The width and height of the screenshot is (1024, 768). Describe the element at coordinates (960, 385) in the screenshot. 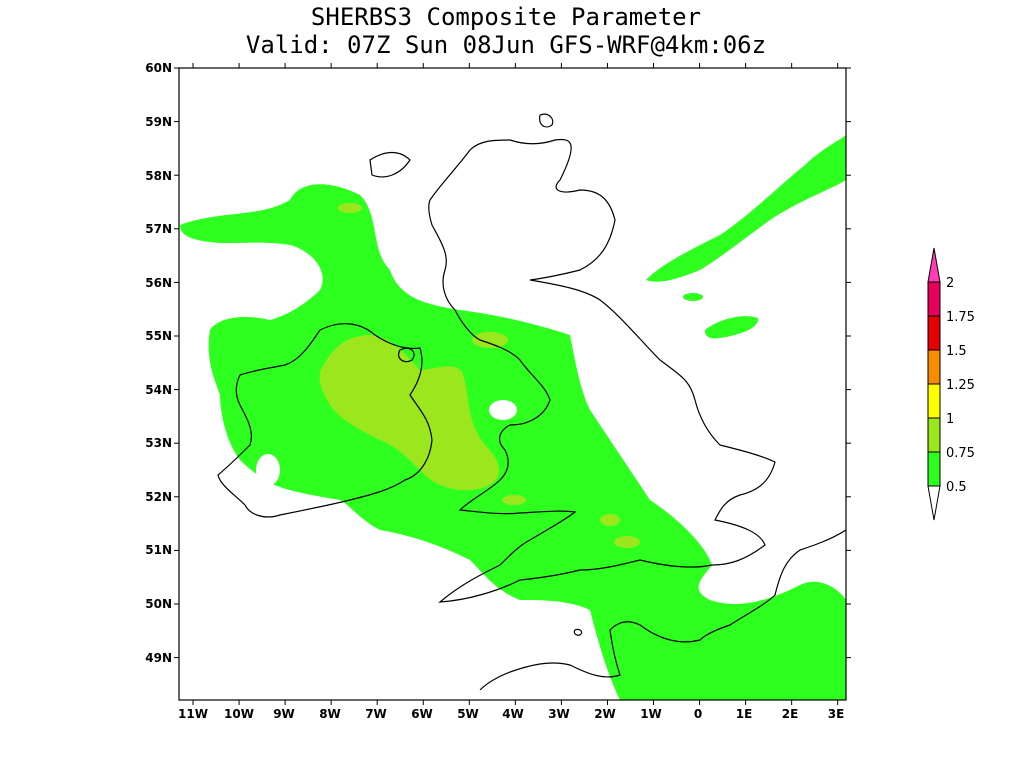

I see `colorbar-label: 1.25` at that location.